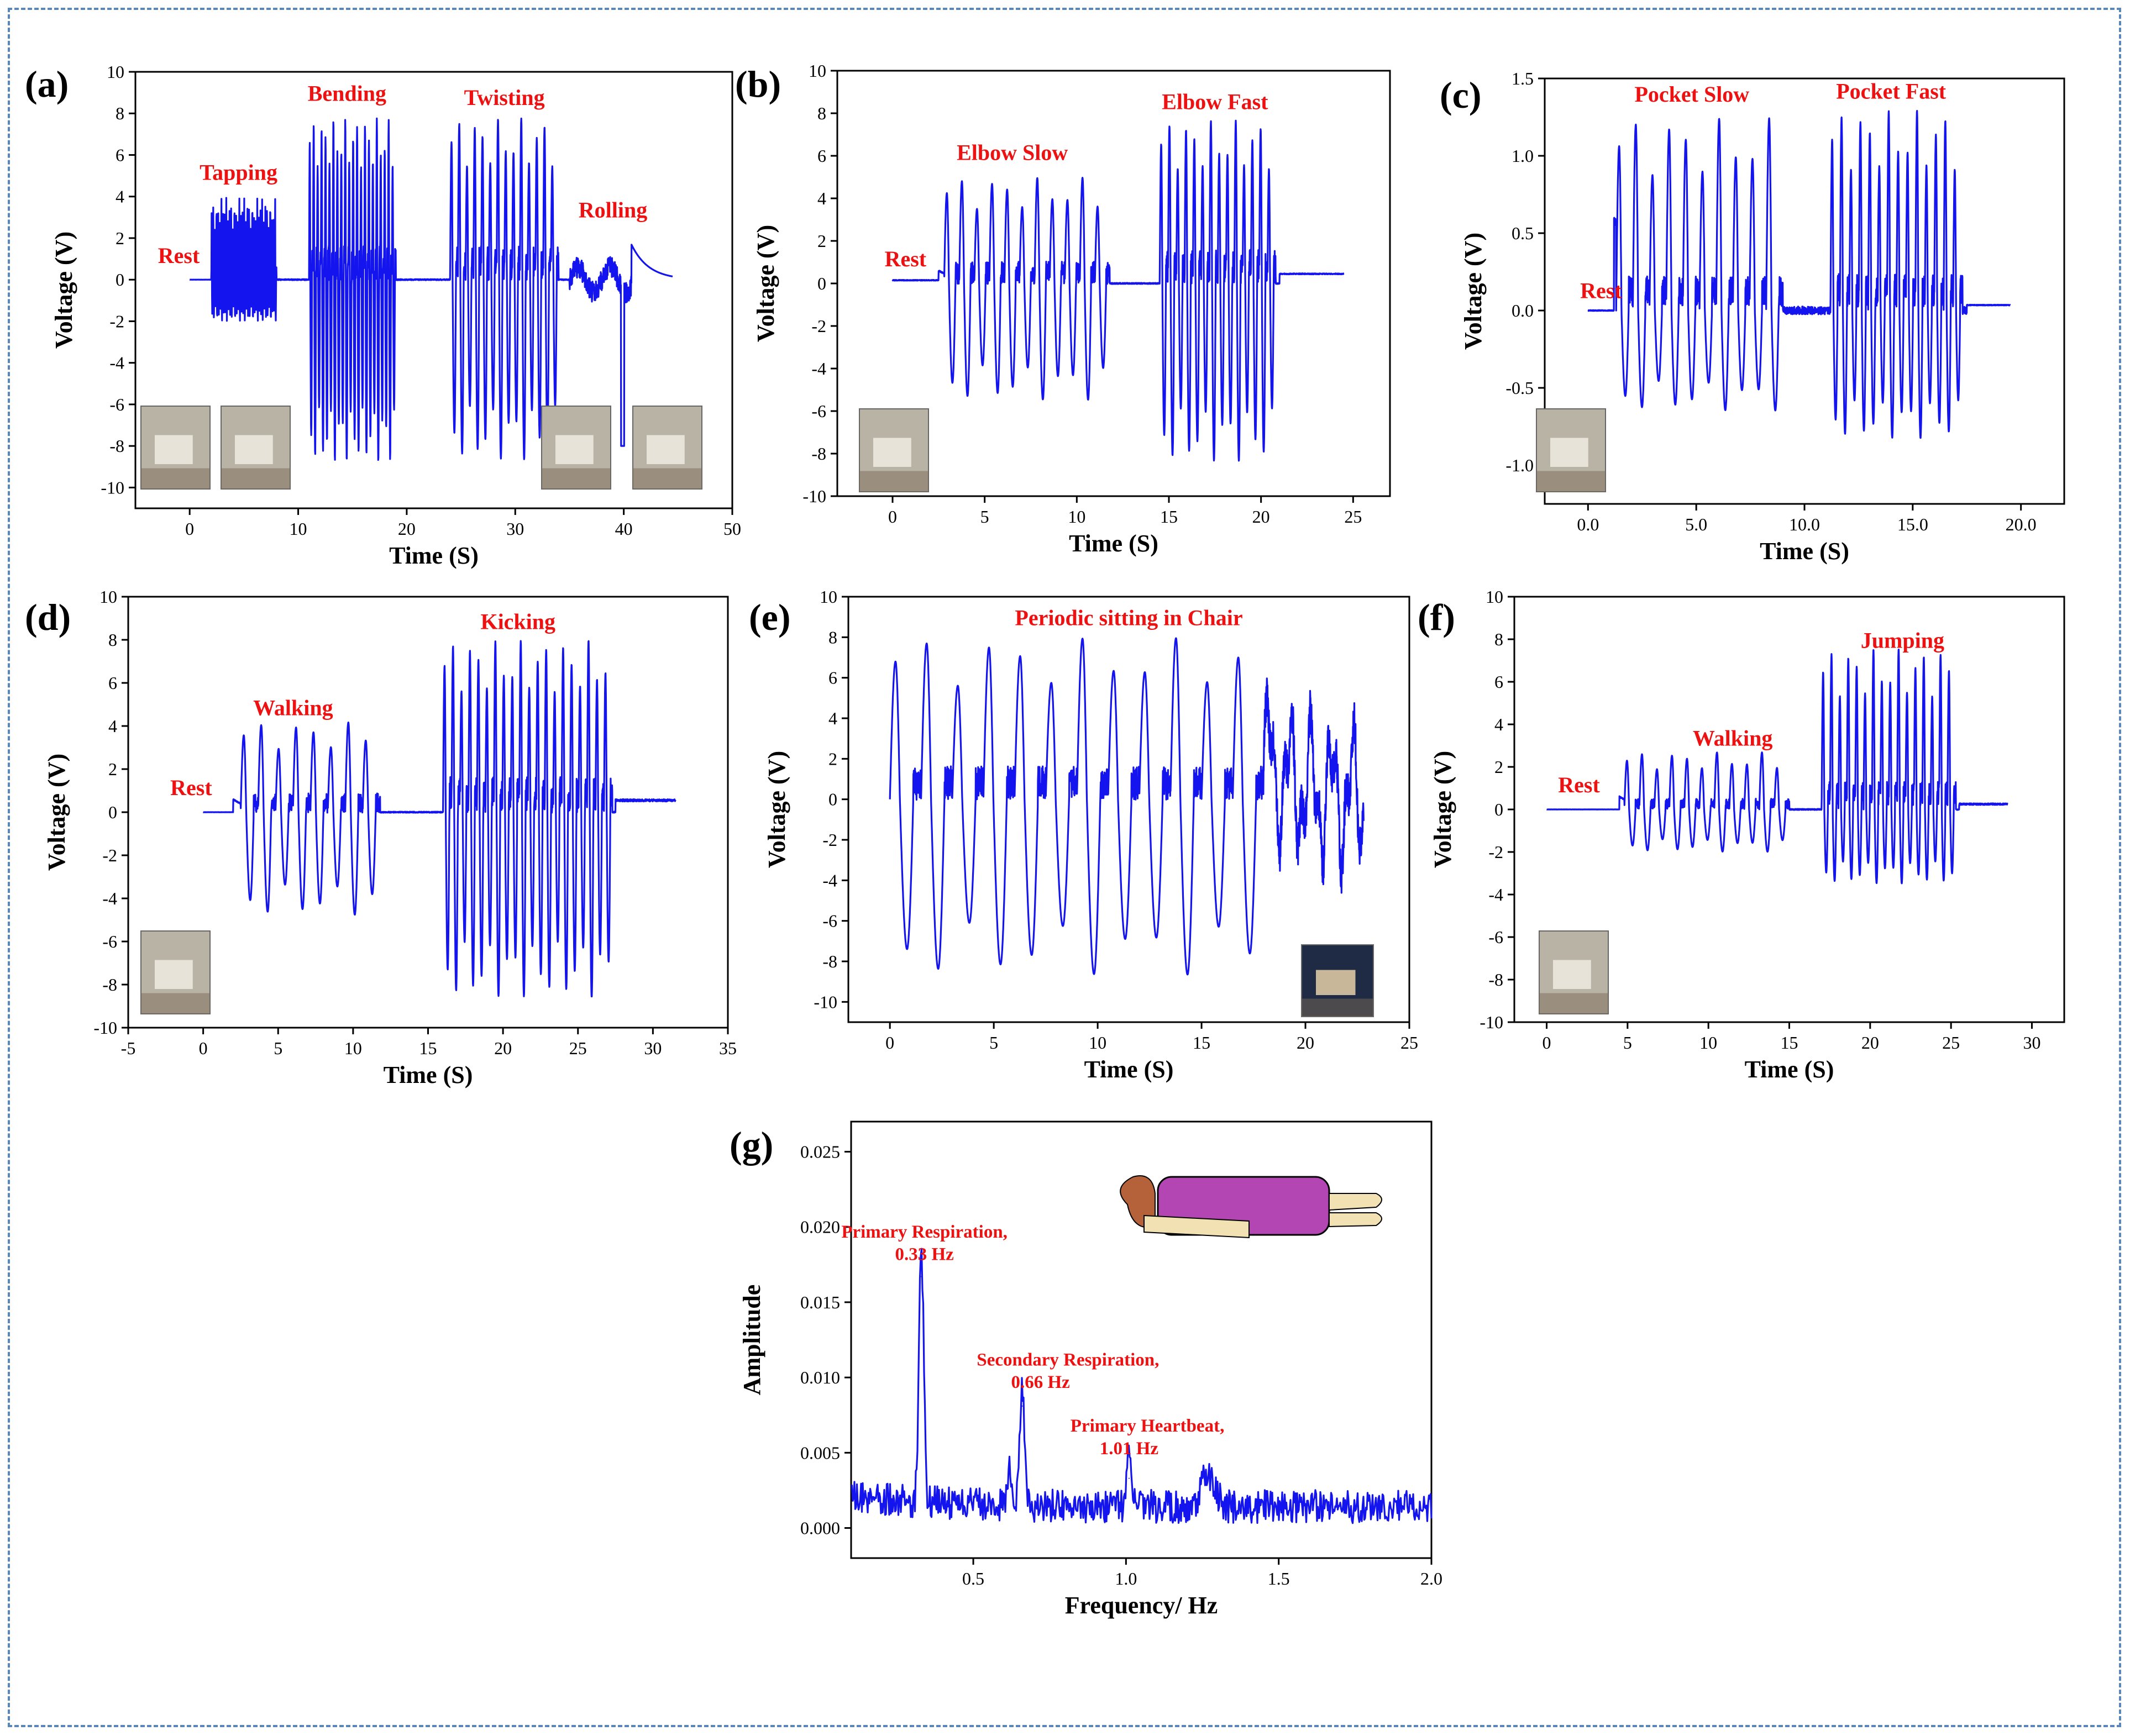 This screenshot has height=1736, width=2130. Describe the element at coordinates (1523, 233) in the screenshot. I see `y-tick-label: 0.5` at that location.